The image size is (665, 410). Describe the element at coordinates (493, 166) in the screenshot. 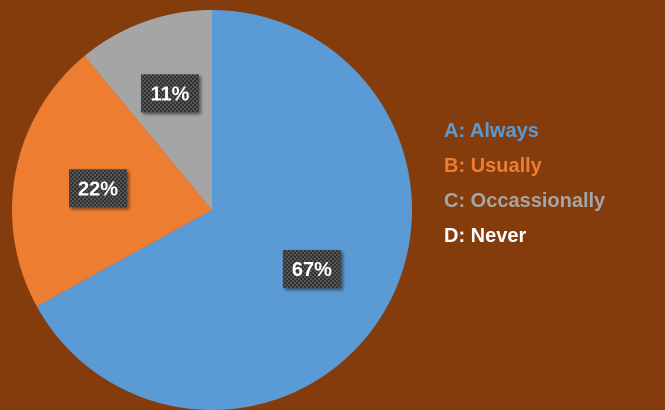

I see `legend-label: B: Usually` at that location.